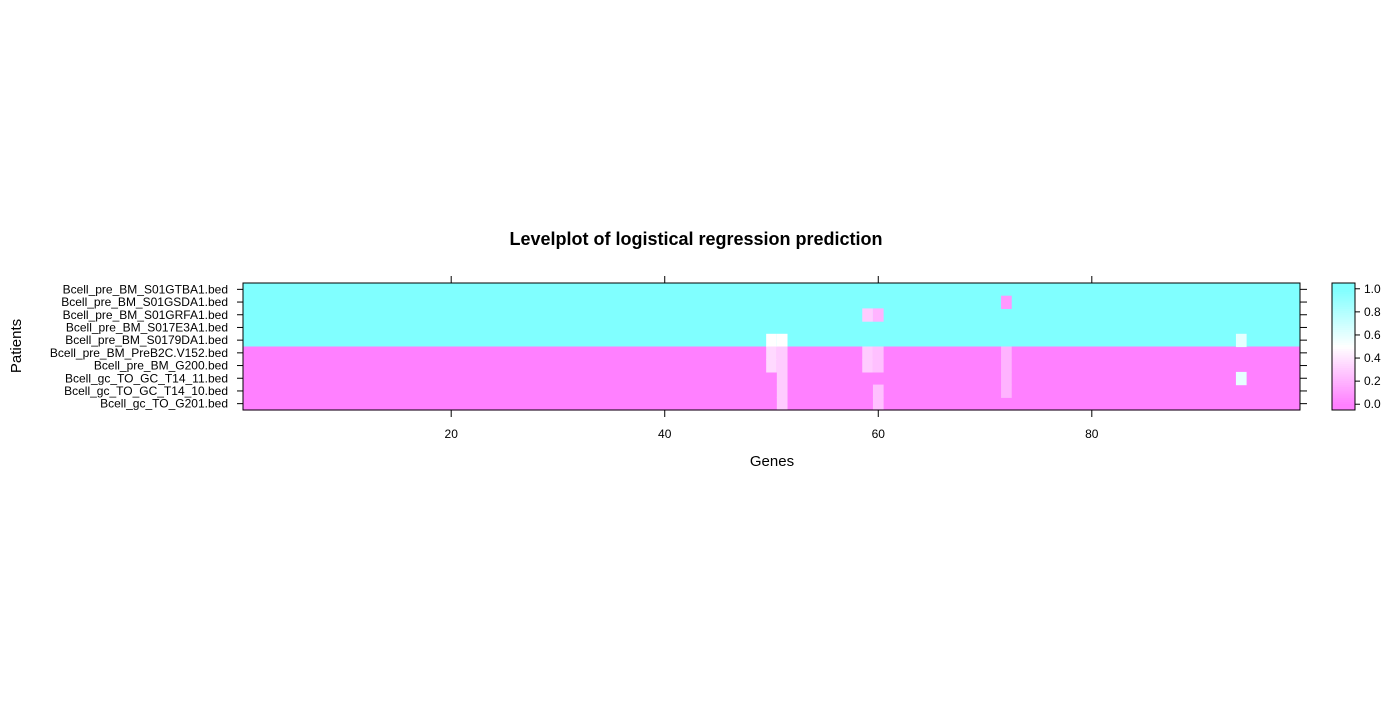 The width and height of the screenshot is (1392, 703). I want to click on color-key: 0.0 0.2 0.4 0.6 0.8 1.0, so click(1356, 346).